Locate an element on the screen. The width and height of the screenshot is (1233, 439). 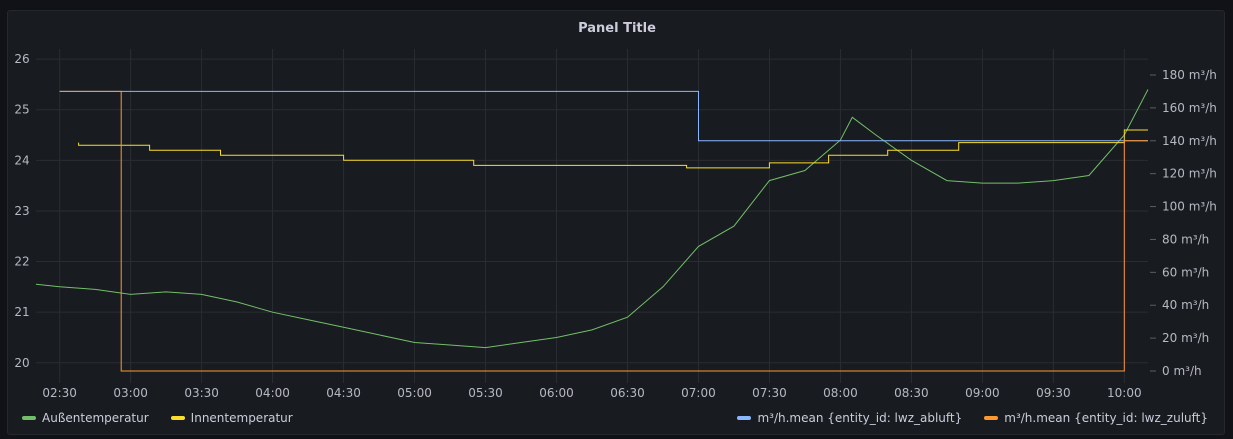
y-right-tick-label: 160 m³/h is located at coordinates (1189, 108).